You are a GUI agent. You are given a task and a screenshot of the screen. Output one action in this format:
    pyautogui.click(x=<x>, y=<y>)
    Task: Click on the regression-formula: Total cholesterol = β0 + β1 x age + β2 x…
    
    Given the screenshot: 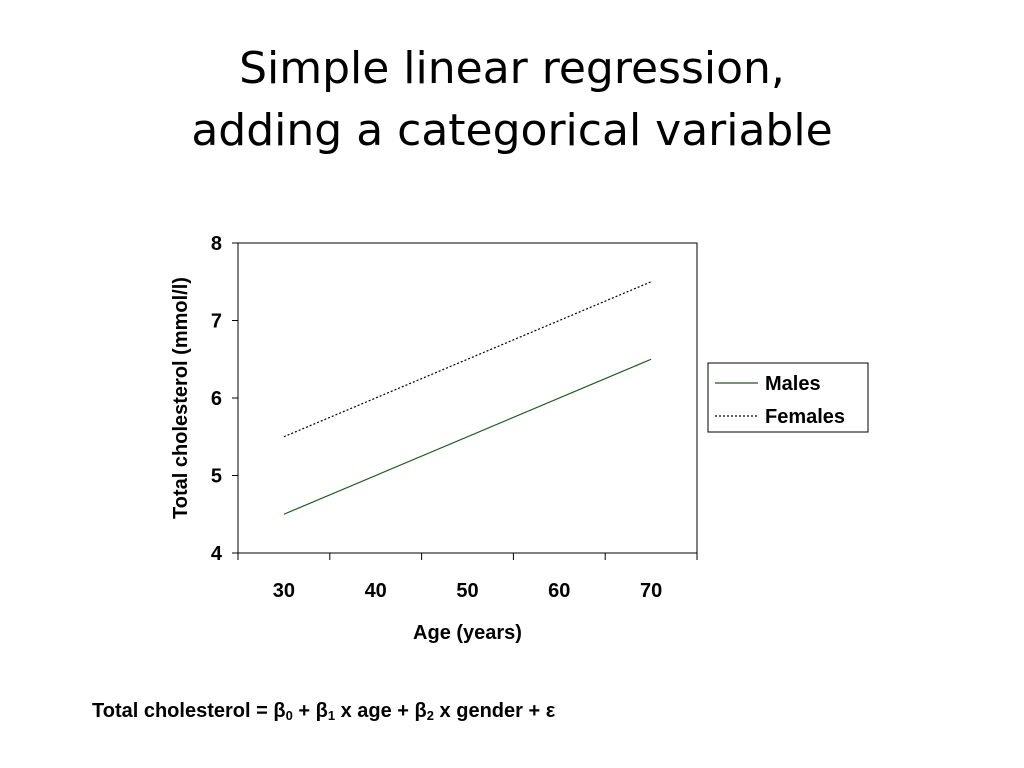 What is the action you would take?
    pyautogui.click(x=323, y=711)
    